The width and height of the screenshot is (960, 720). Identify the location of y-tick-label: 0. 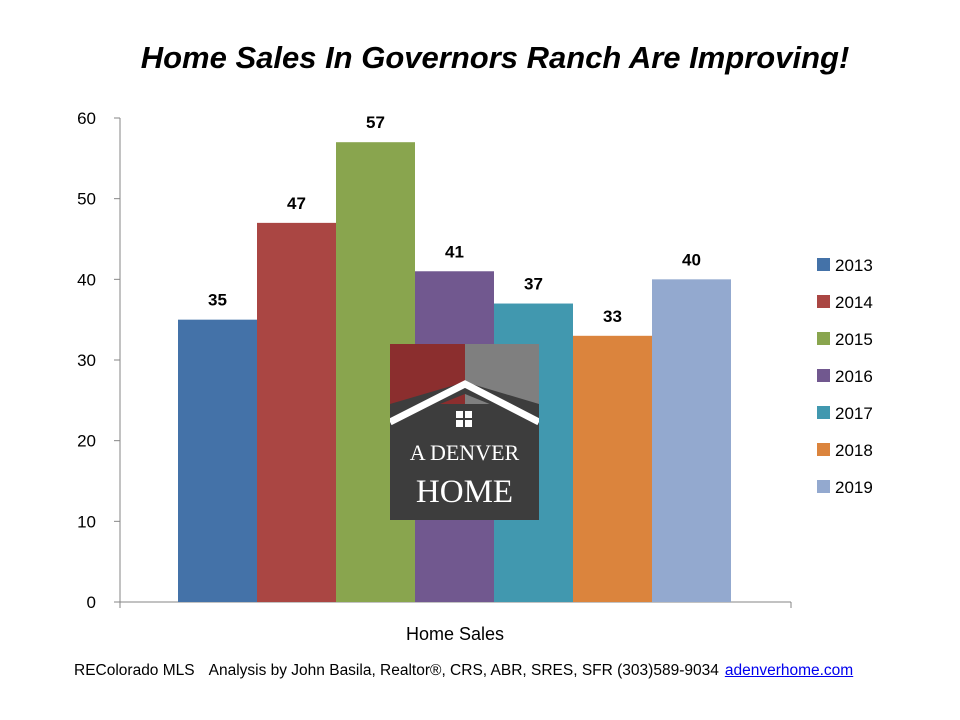
(91, 602).